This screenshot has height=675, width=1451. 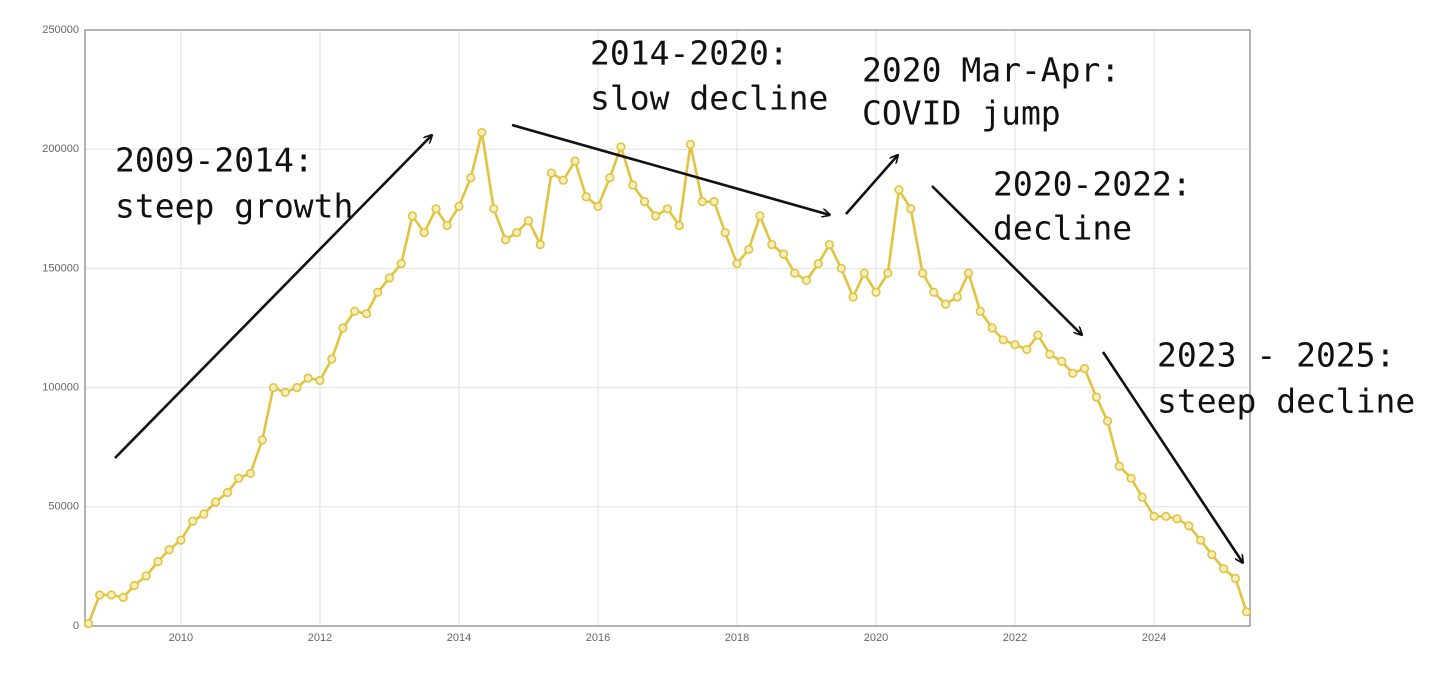 I want to click on y-tick-label: 50000, so click(x=63, y=507).